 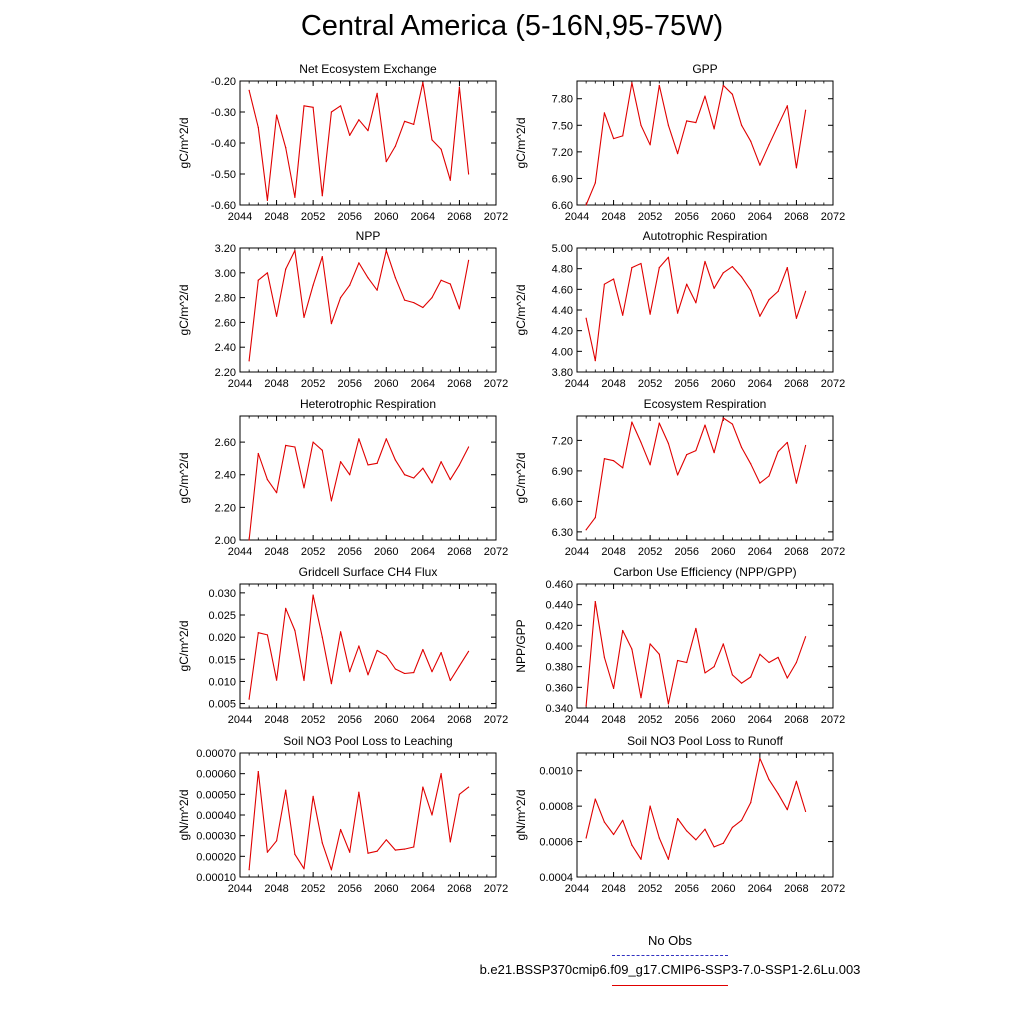 I want to click on x-tick-label: 2044, so click(x=577, y=889).